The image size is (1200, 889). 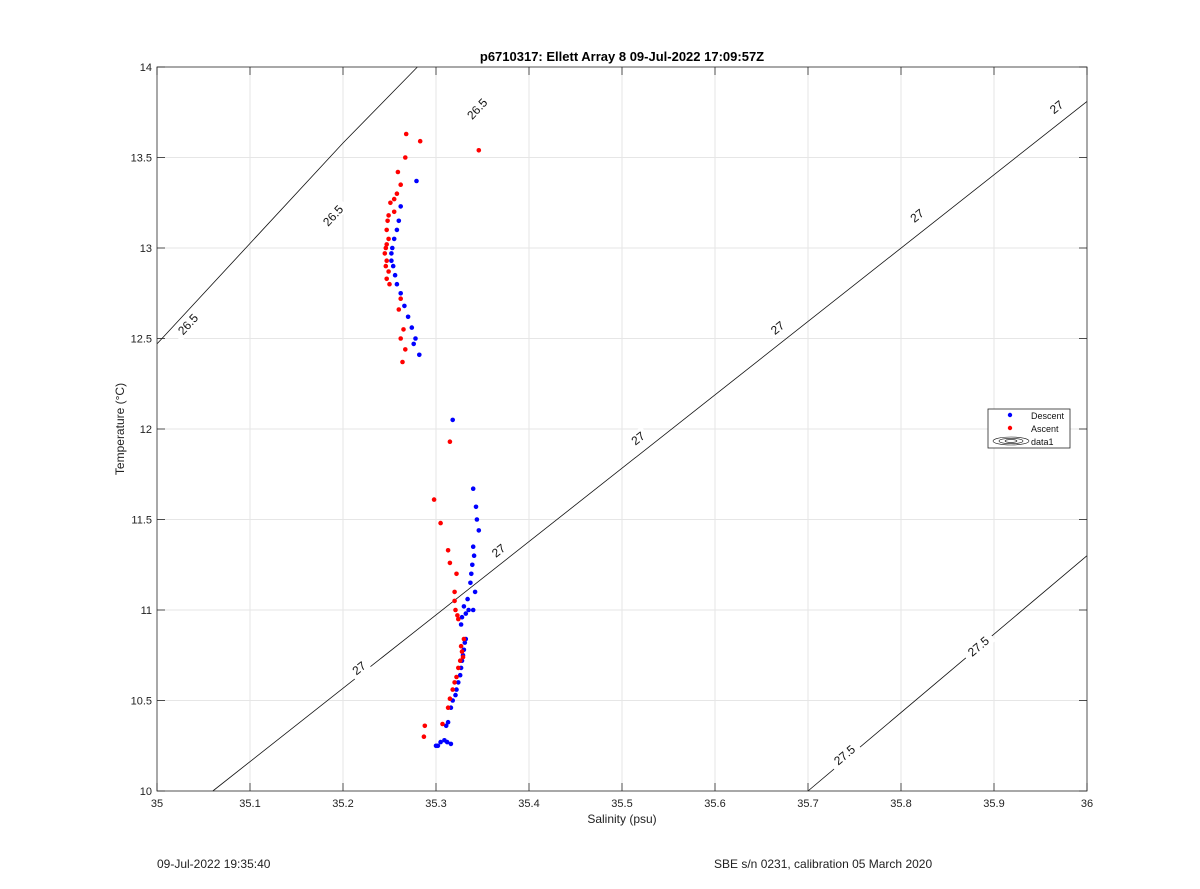 I want to click on x-tick-label: 35.2, so click(x=342, y=804).